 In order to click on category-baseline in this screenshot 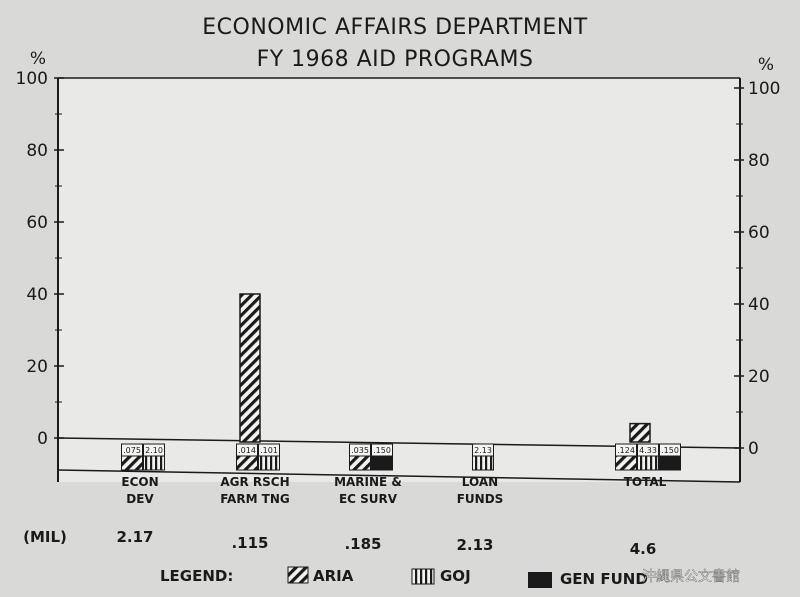, I will do `click(399, 476)`.